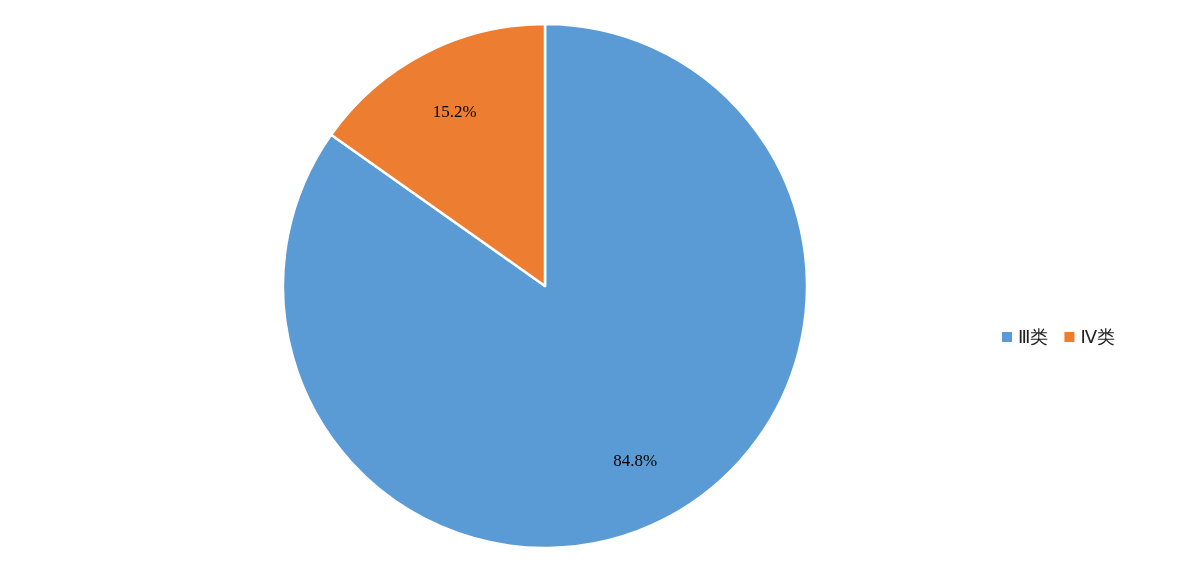 The width and height of the screenshot is (1177, 573). I want to click on legend-label: Ⅳ类, so click(1098, 337).